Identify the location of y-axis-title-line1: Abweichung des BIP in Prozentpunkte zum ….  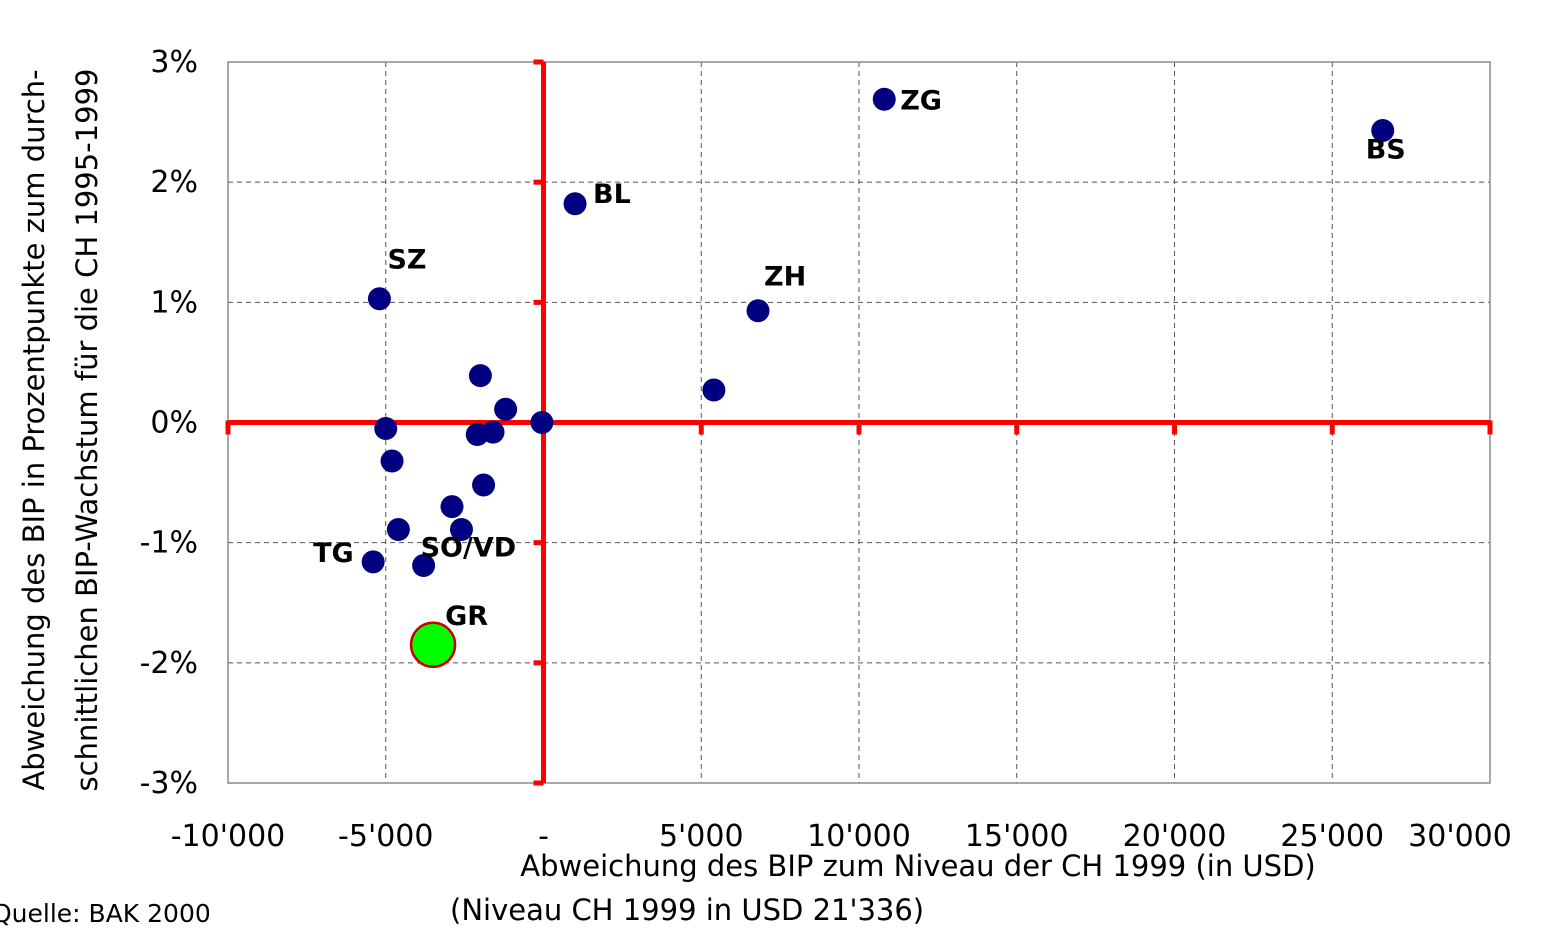
(34, 429).